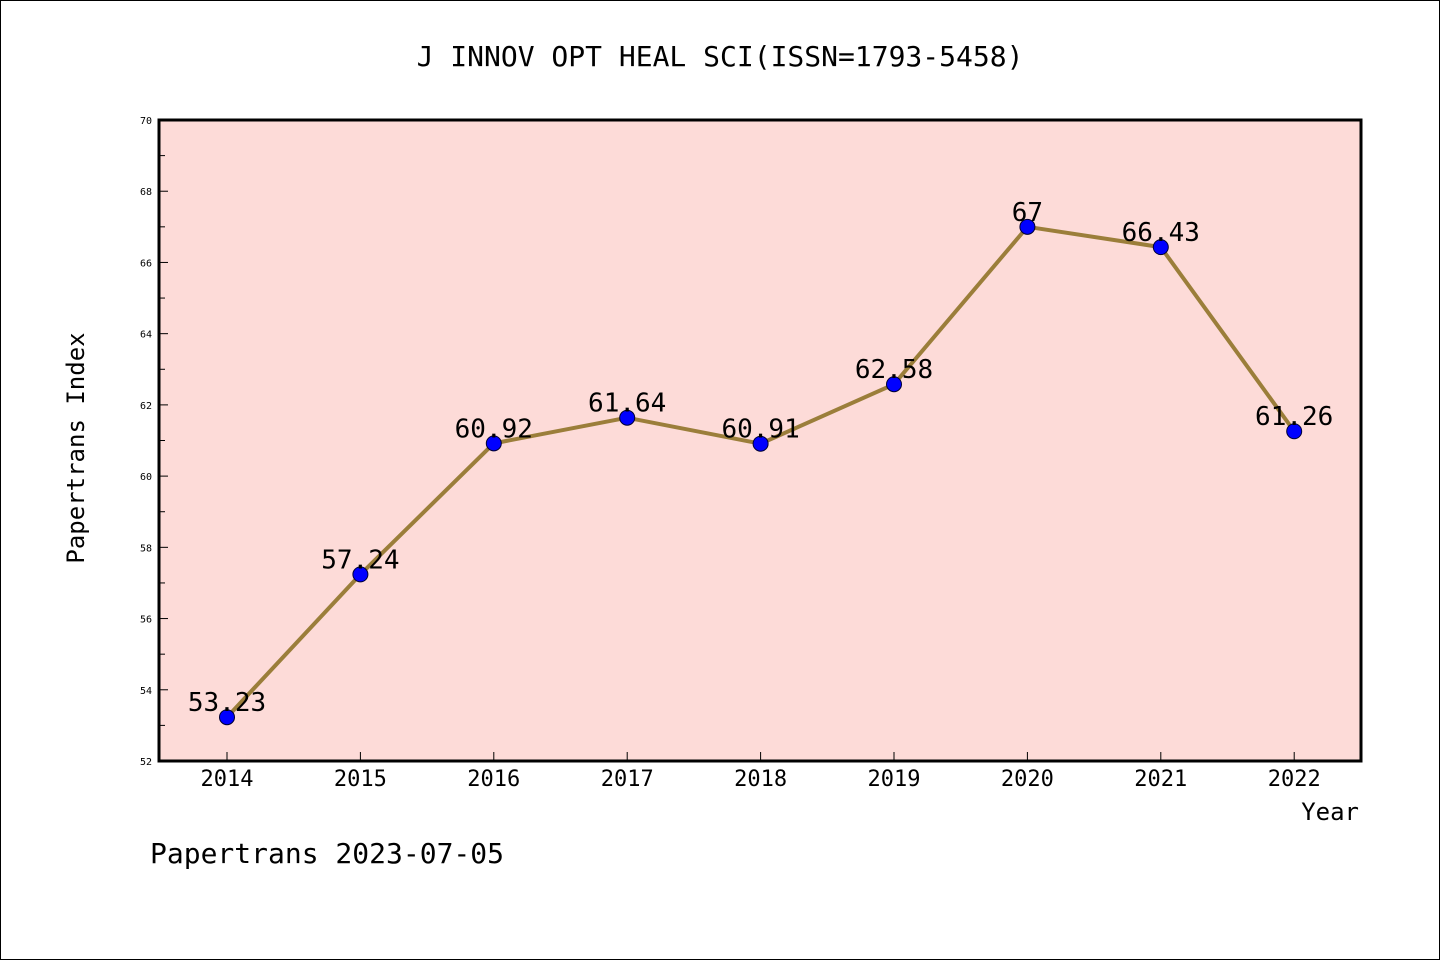 Image resolution: width=1440 pixels, height=960 pixels. I want to click on y-tick-label: 60, so click(146, 477).